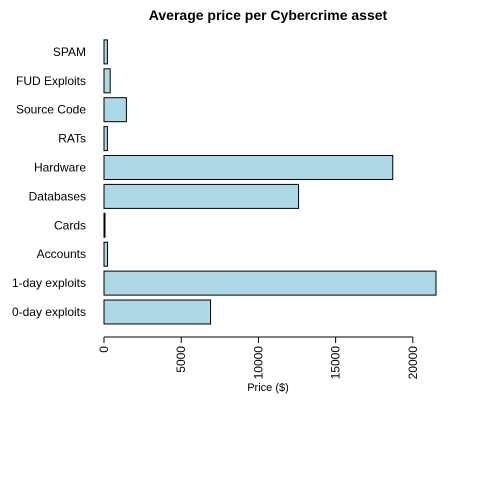 Image resolution: width=480 pixels, height=485 pixels. Describe the element at coordinates (106, 254) in the screenshot. I see `bar-accounts` at that location.